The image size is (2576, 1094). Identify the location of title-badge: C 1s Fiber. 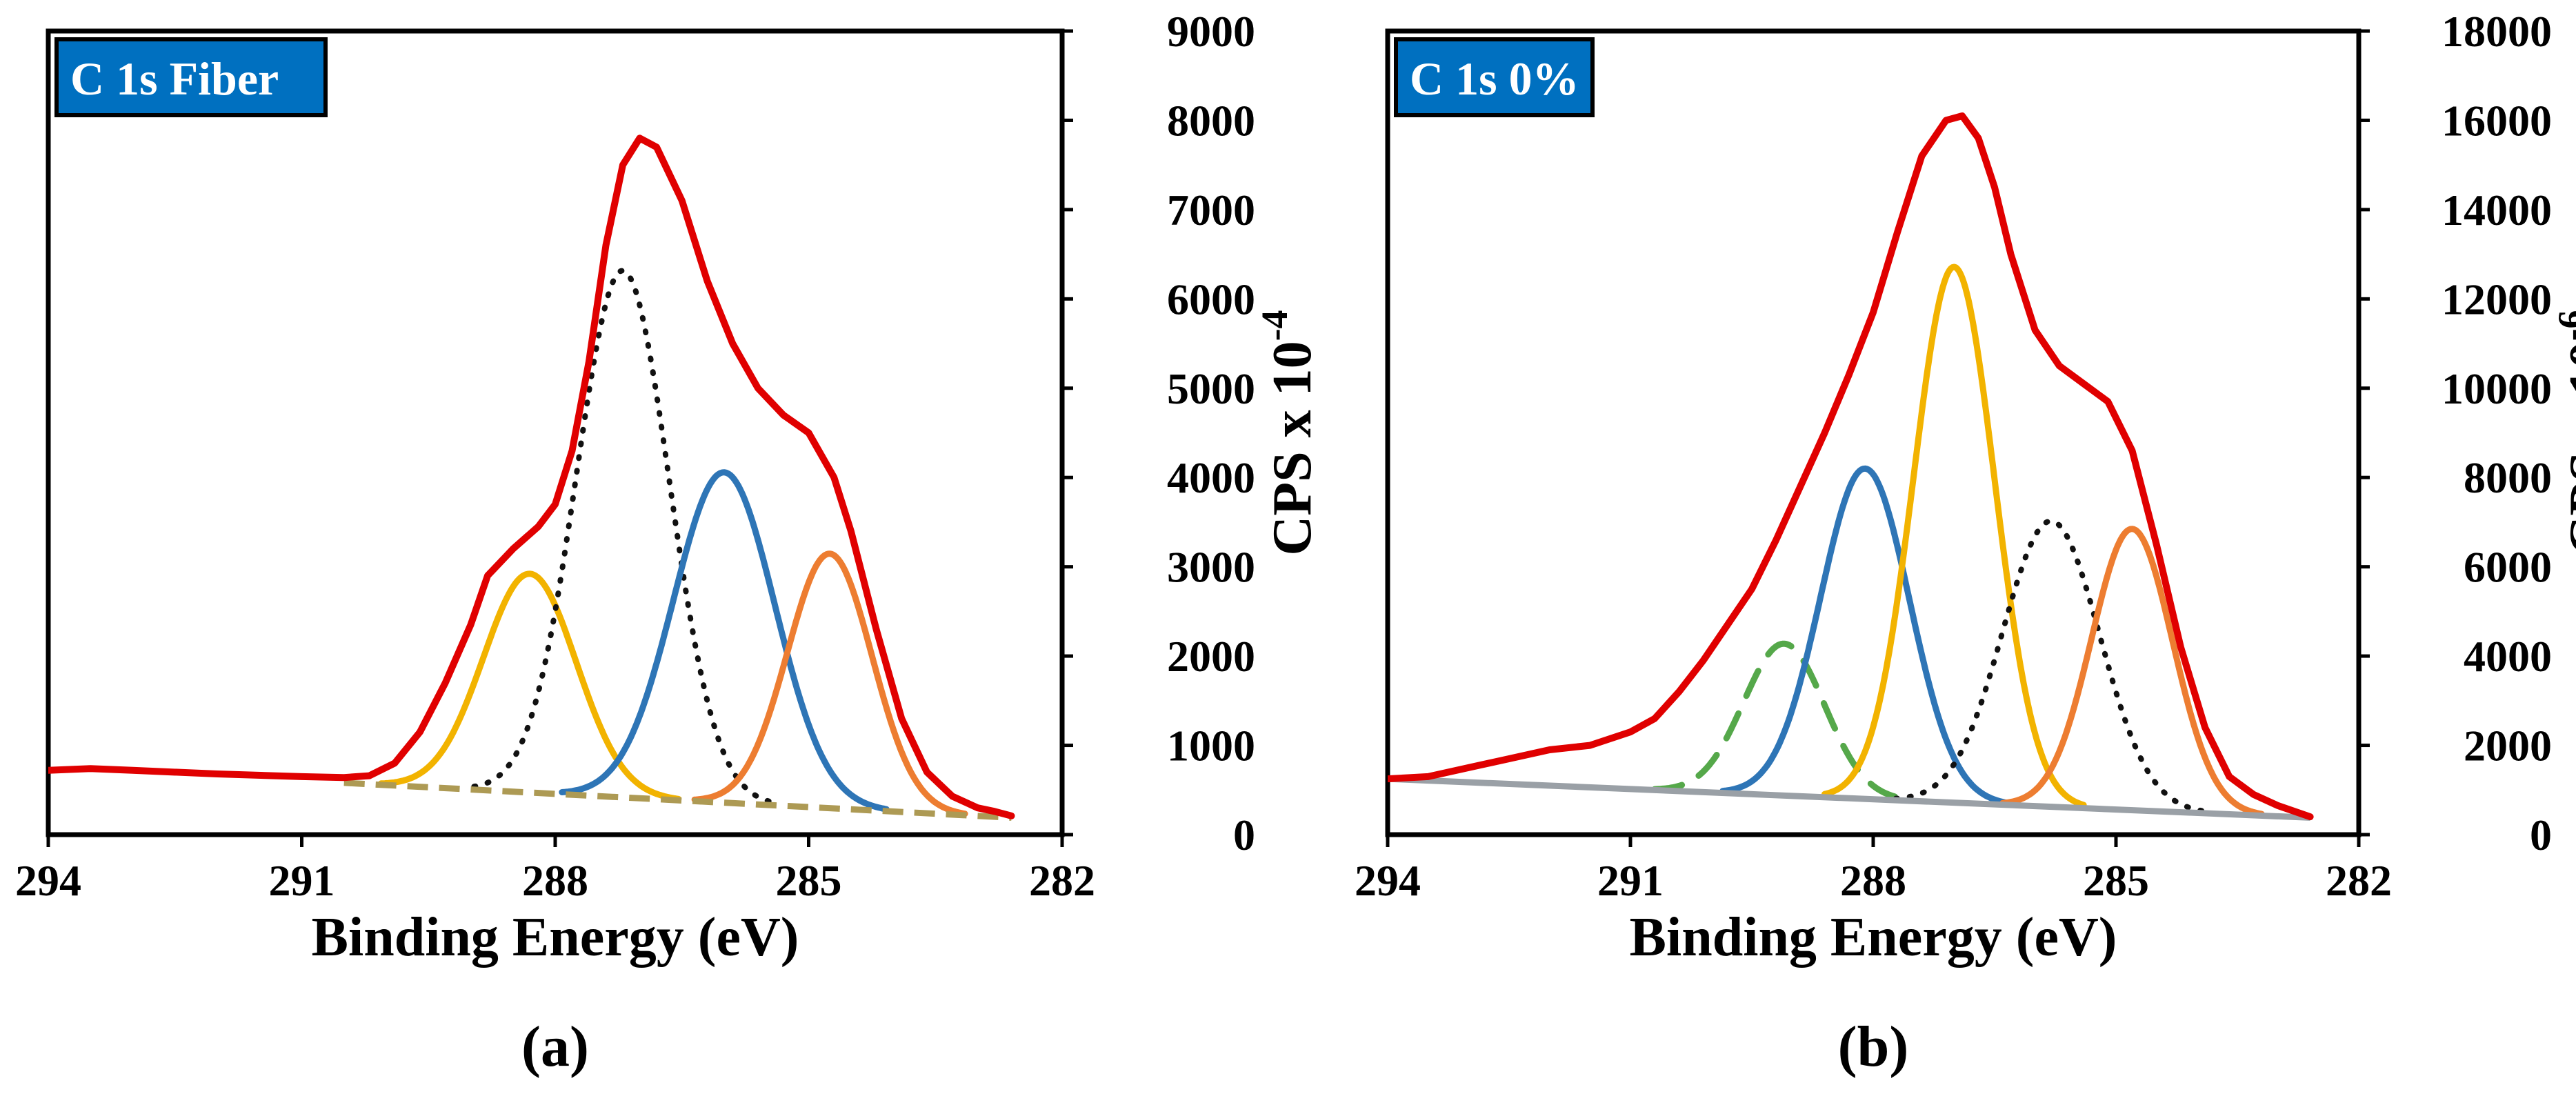
(191, 77).